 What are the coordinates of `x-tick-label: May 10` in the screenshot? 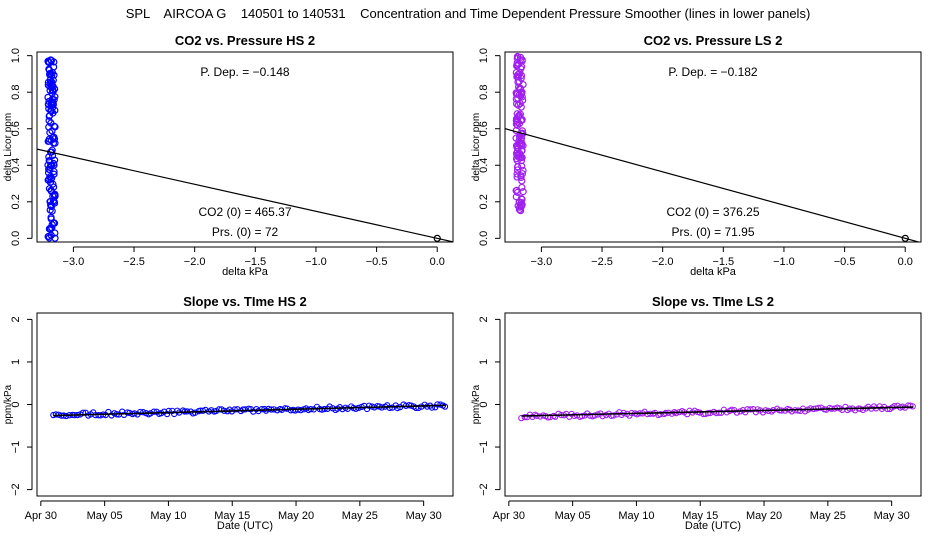 It's located at (168, 516).